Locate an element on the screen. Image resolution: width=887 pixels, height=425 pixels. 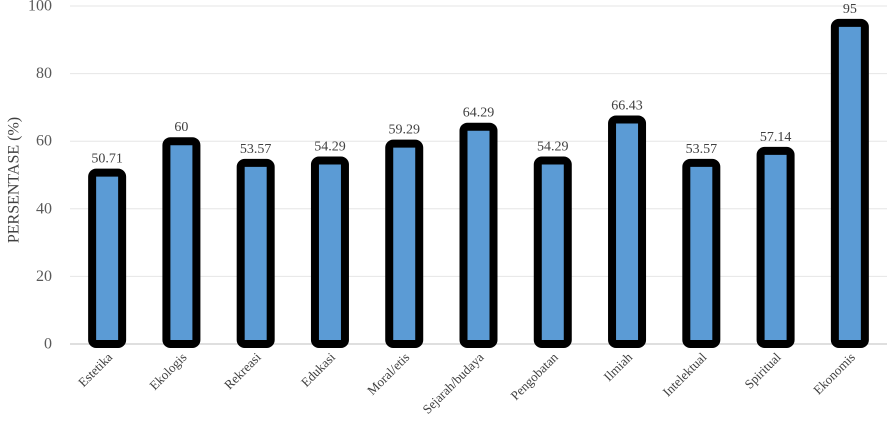
category-label: Ekonomis is located at coordinates (834, 374).